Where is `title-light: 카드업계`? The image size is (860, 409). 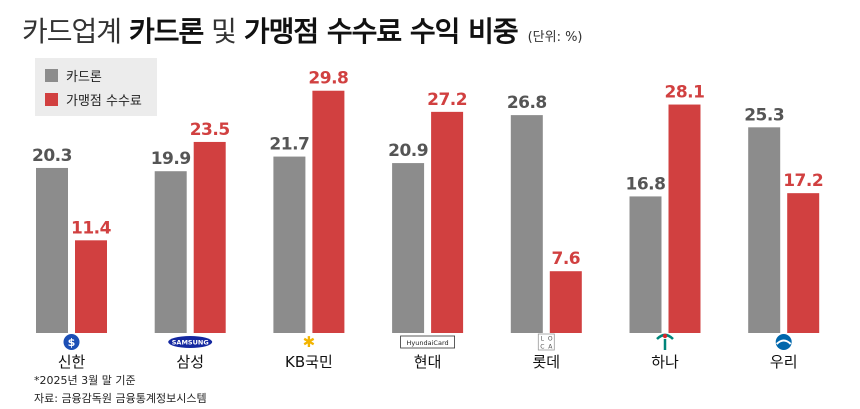
title-light: 카드업계 is located at coordinates (72, 31).